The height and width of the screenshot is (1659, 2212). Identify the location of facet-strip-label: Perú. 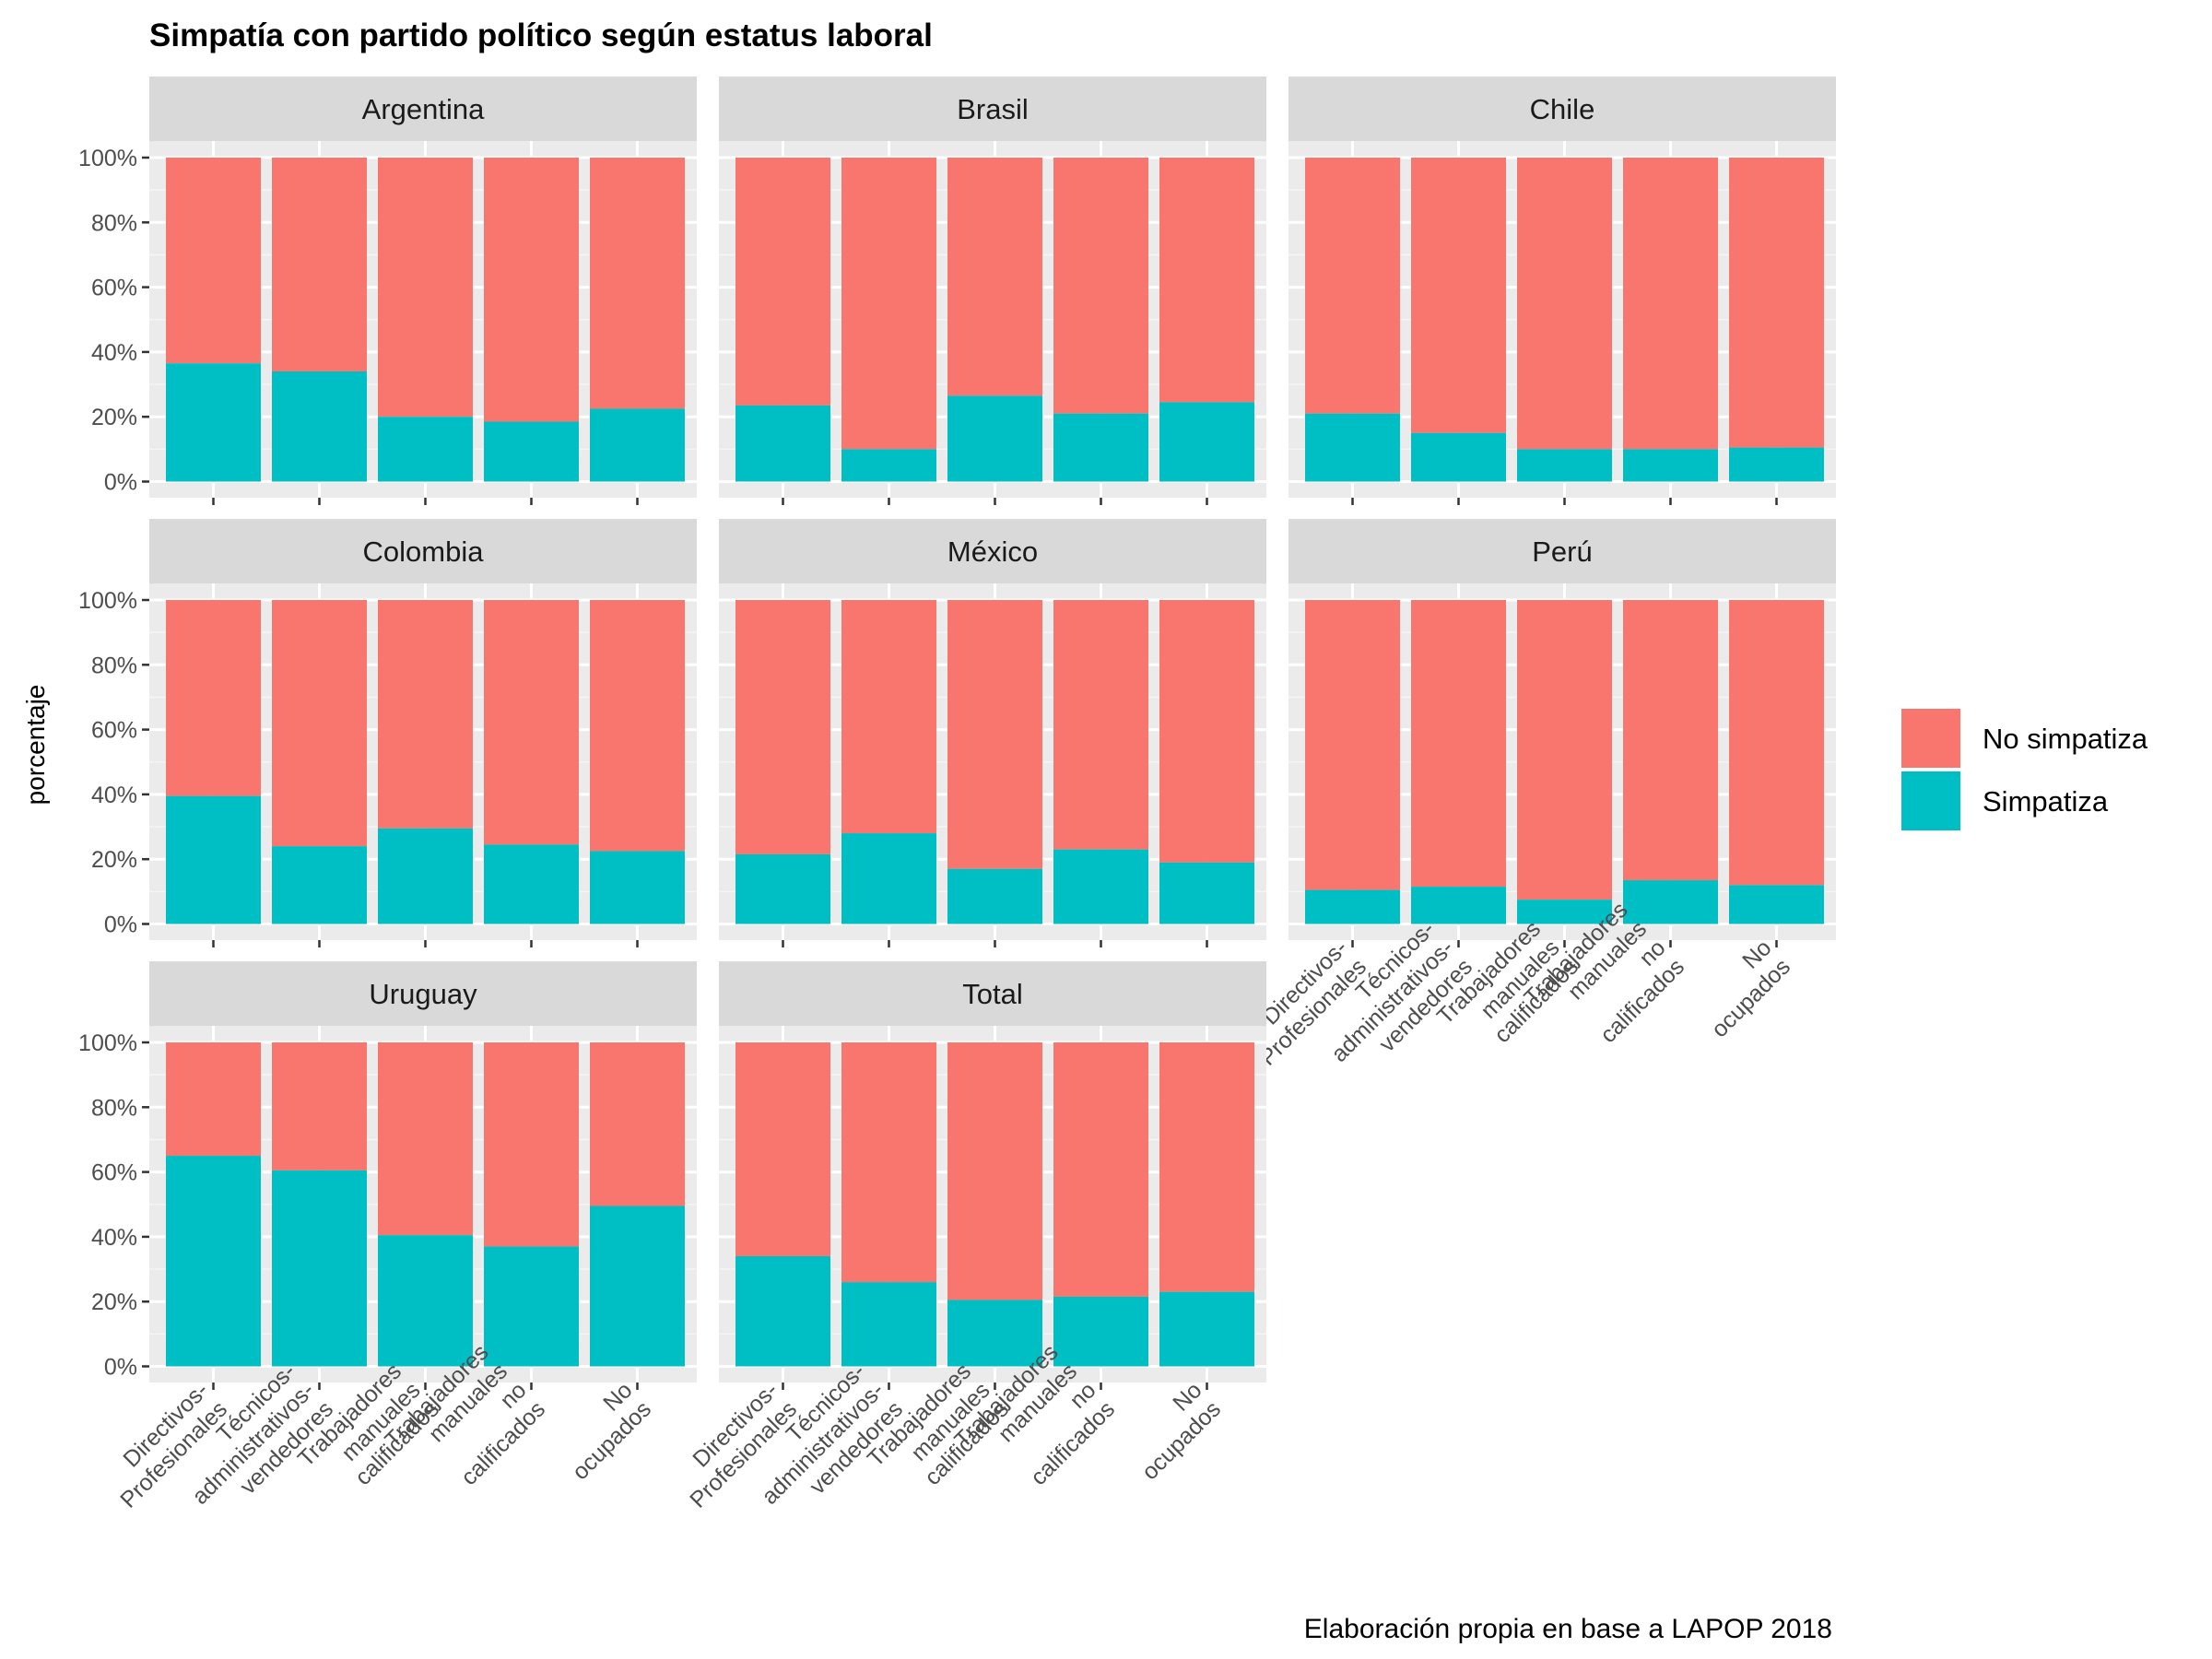
(1562, 551).